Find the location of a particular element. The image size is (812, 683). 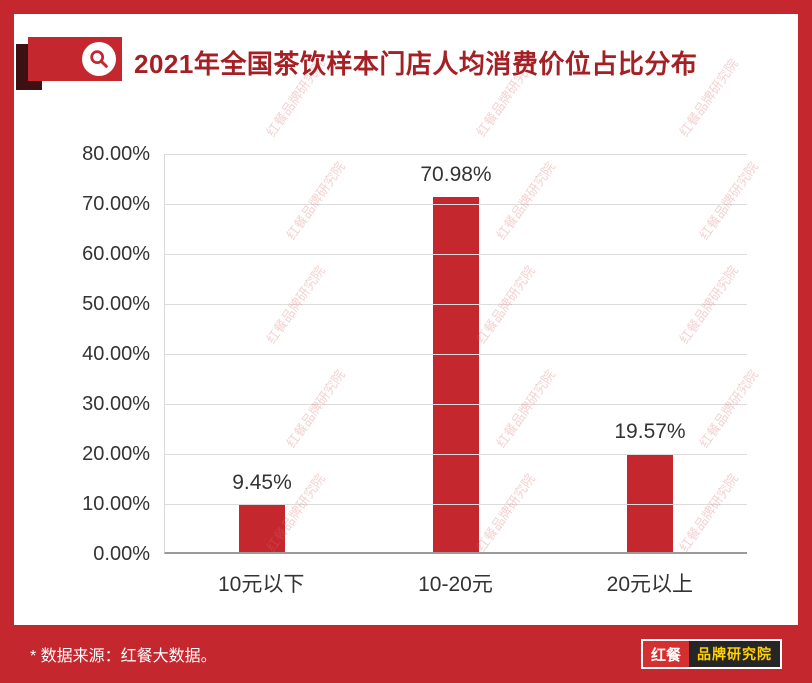

bar-slot: 19.57% is located at coordinates (650, 353).